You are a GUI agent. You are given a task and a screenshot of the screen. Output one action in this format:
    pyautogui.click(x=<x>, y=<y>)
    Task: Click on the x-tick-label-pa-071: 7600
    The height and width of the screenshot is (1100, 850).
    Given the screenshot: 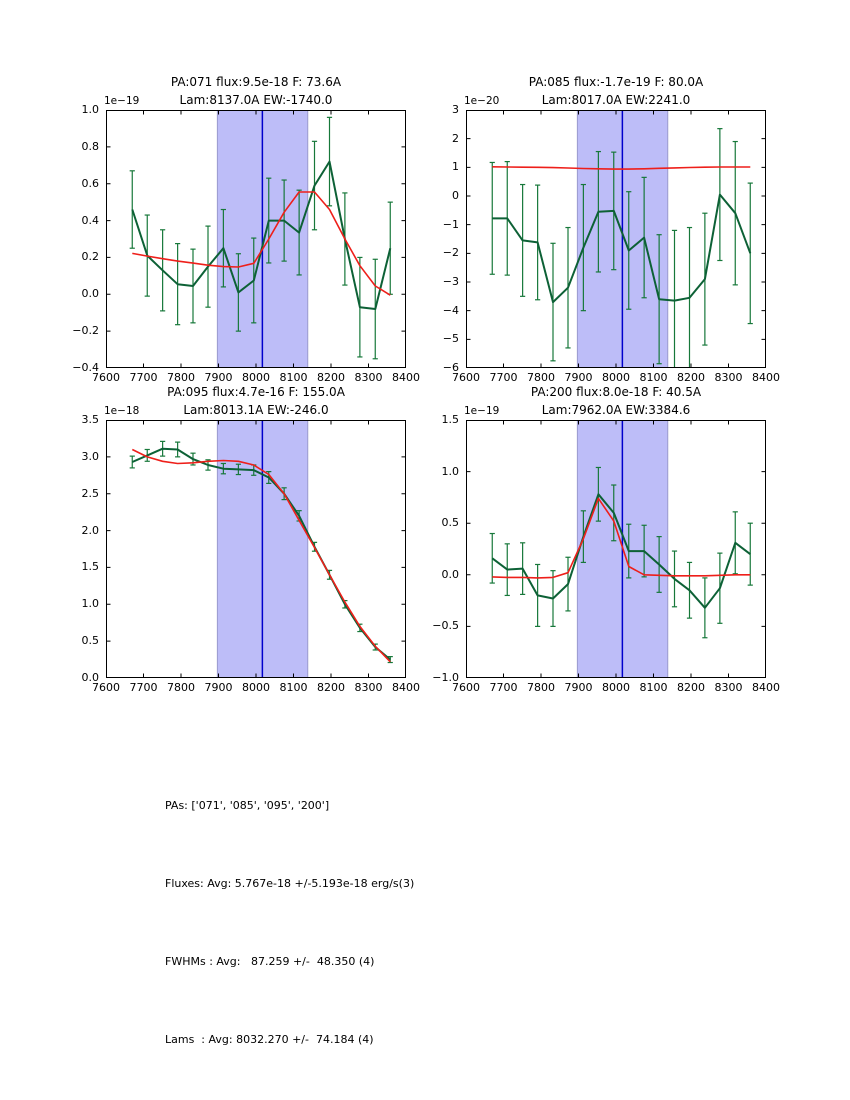 What is the action you would take?
    pyautogui.click(x=106, y=377)
    